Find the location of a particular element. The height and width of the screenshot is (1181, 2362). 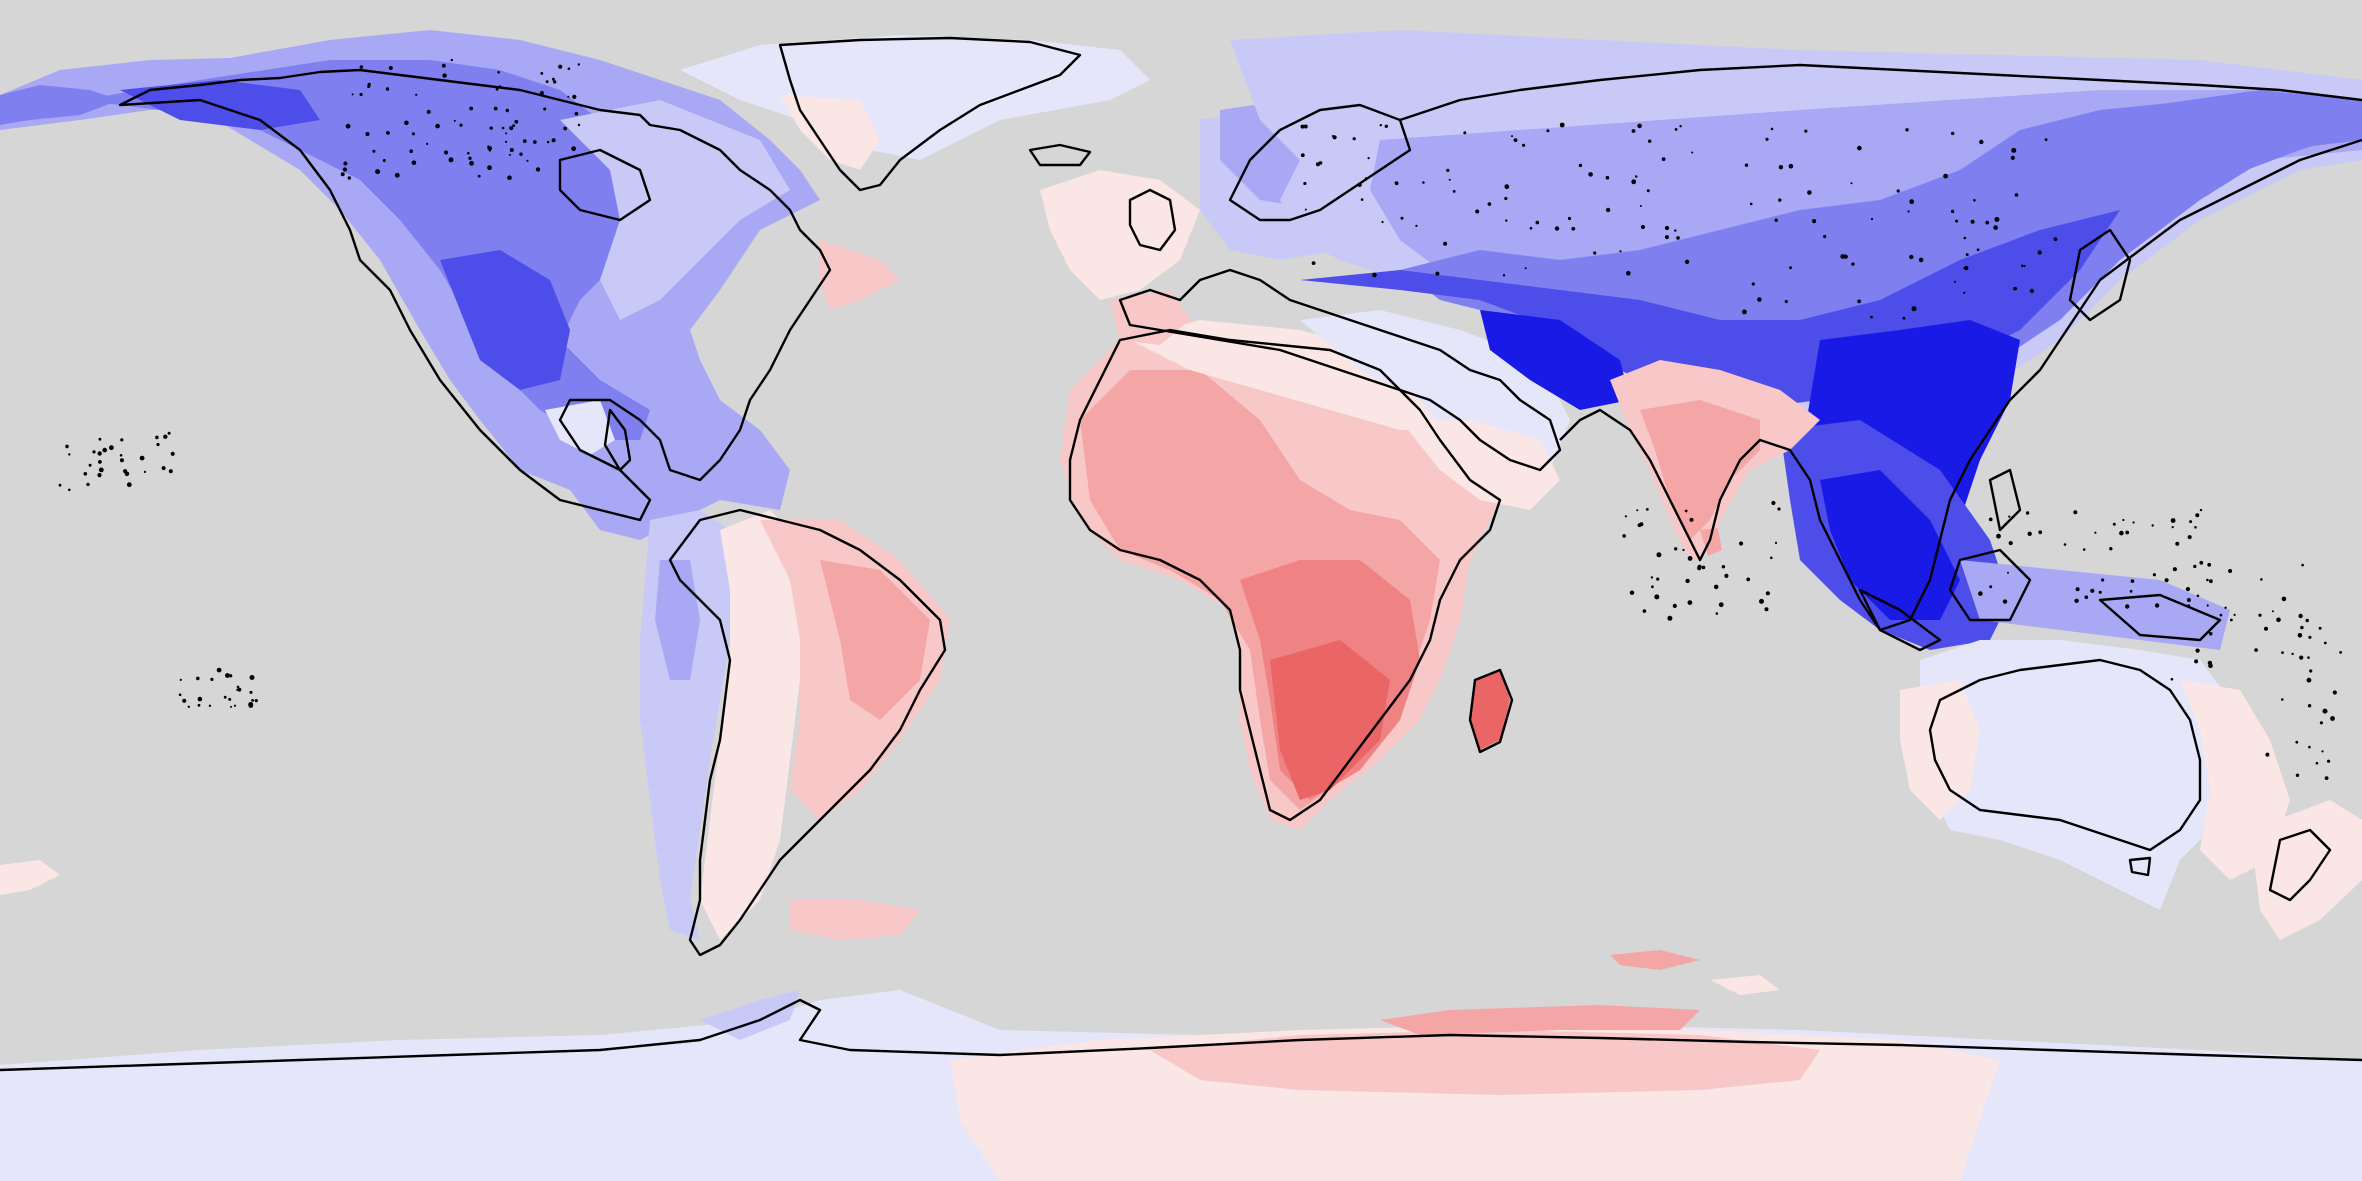

sa-patagonia-red is located at coordinates (855, 920).